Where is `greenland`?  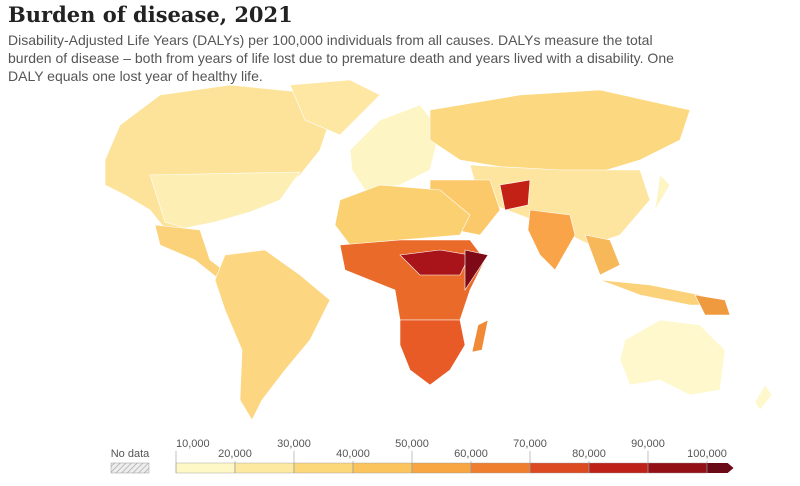 greenland is located at coordinates (335, 107).